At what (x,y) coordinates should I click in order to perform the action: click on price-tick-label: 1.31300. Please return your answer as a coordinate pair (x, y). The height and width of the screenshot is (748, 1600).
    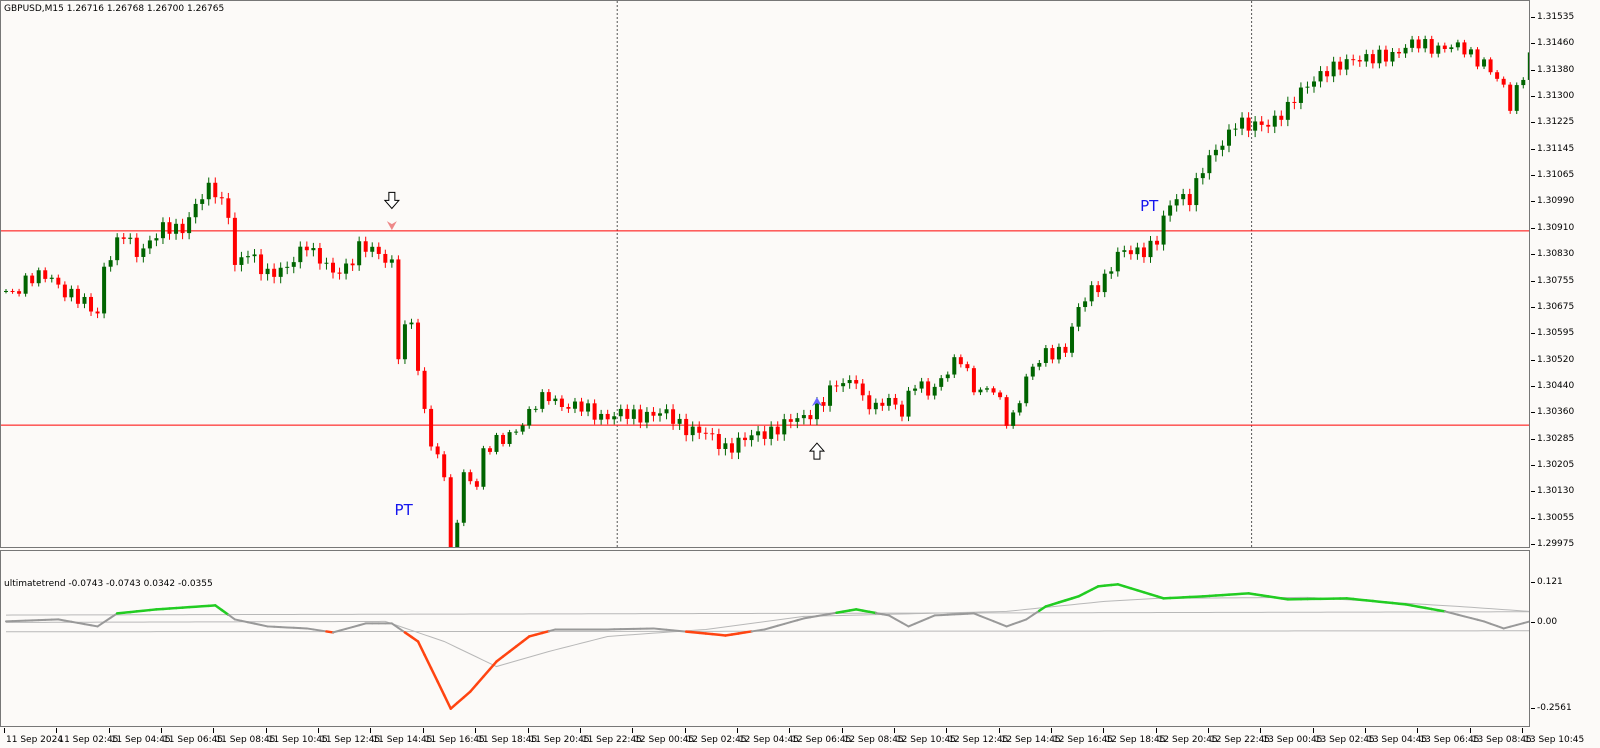
    Looking at the image, I should click on (1556, 96).